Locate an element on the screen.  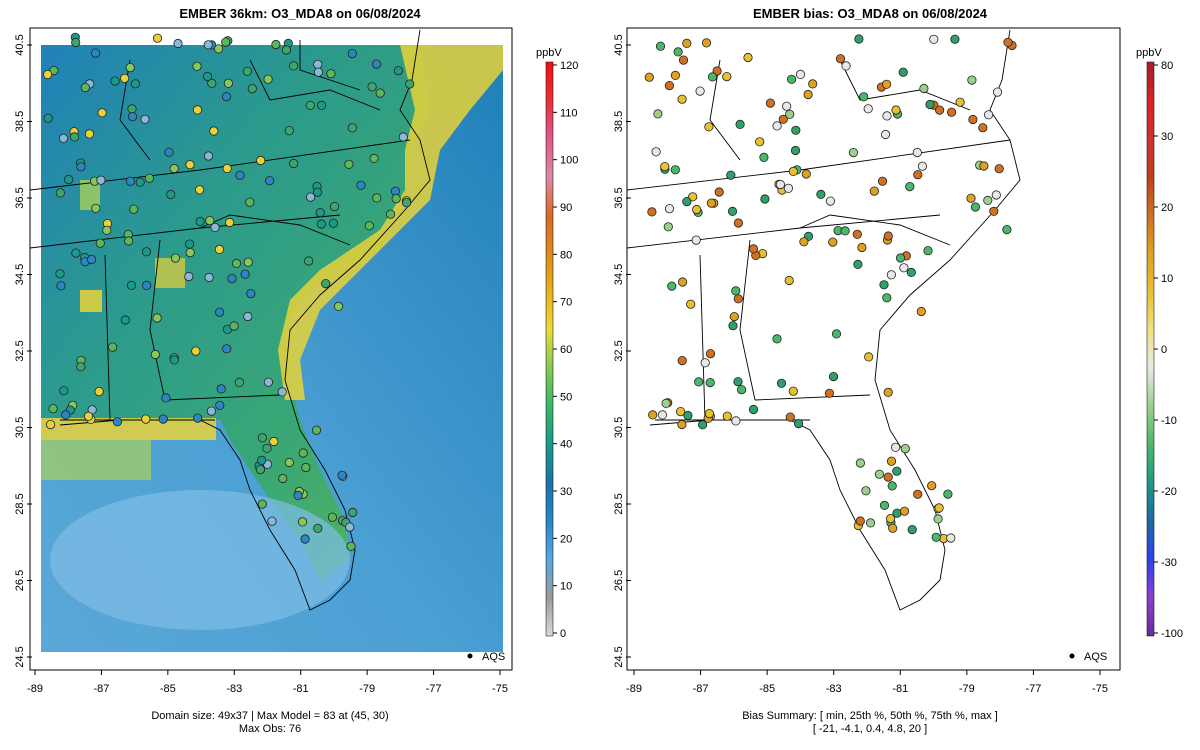
colorbar-tick-label: 110 is located at coordinates (569, 113).